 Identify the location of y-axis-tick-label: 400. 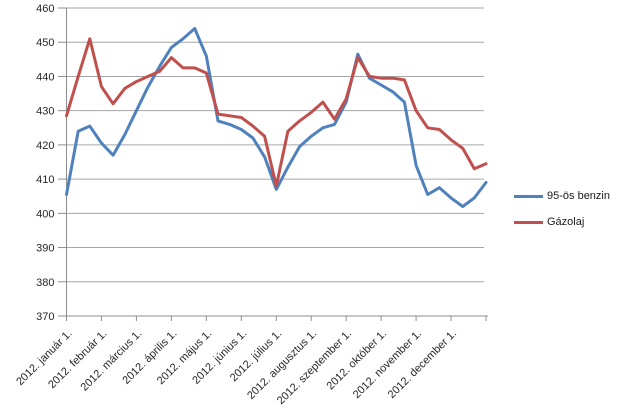
(45, 214).